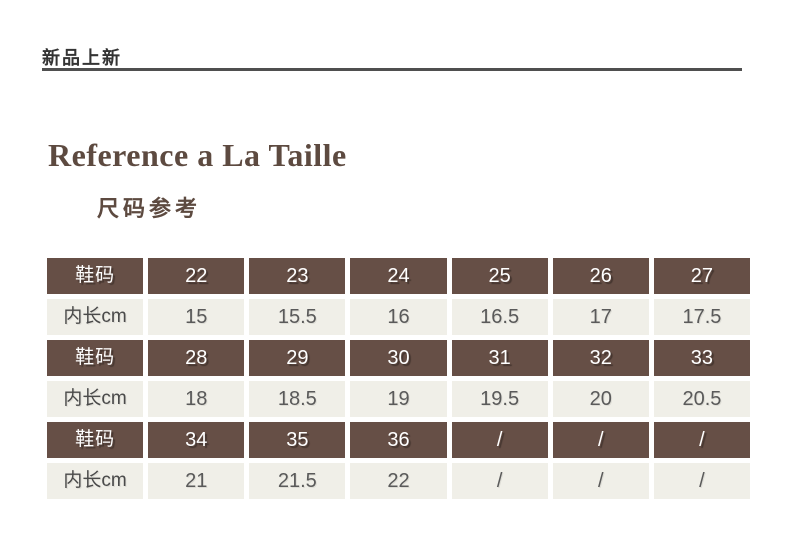 The image size is (790, 539). What do you see at coordinates (297, 317) in the screenshot?
I see `length-cell: 15.5` at bounding box center [297, 317].